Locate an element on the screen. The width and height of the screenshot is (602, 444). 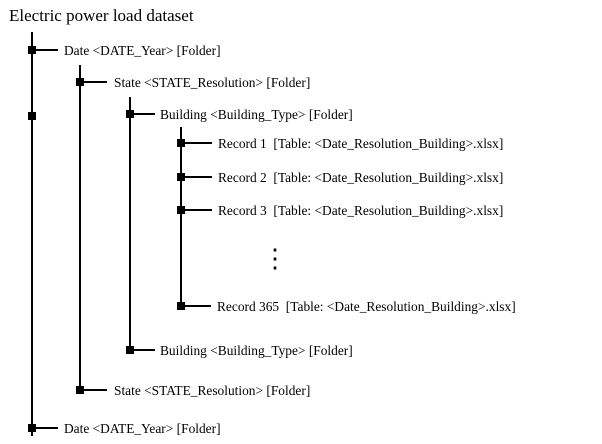
tree-node-building-folder: Building <Building_Type> [Folder] is located at coordinates (239, 114).